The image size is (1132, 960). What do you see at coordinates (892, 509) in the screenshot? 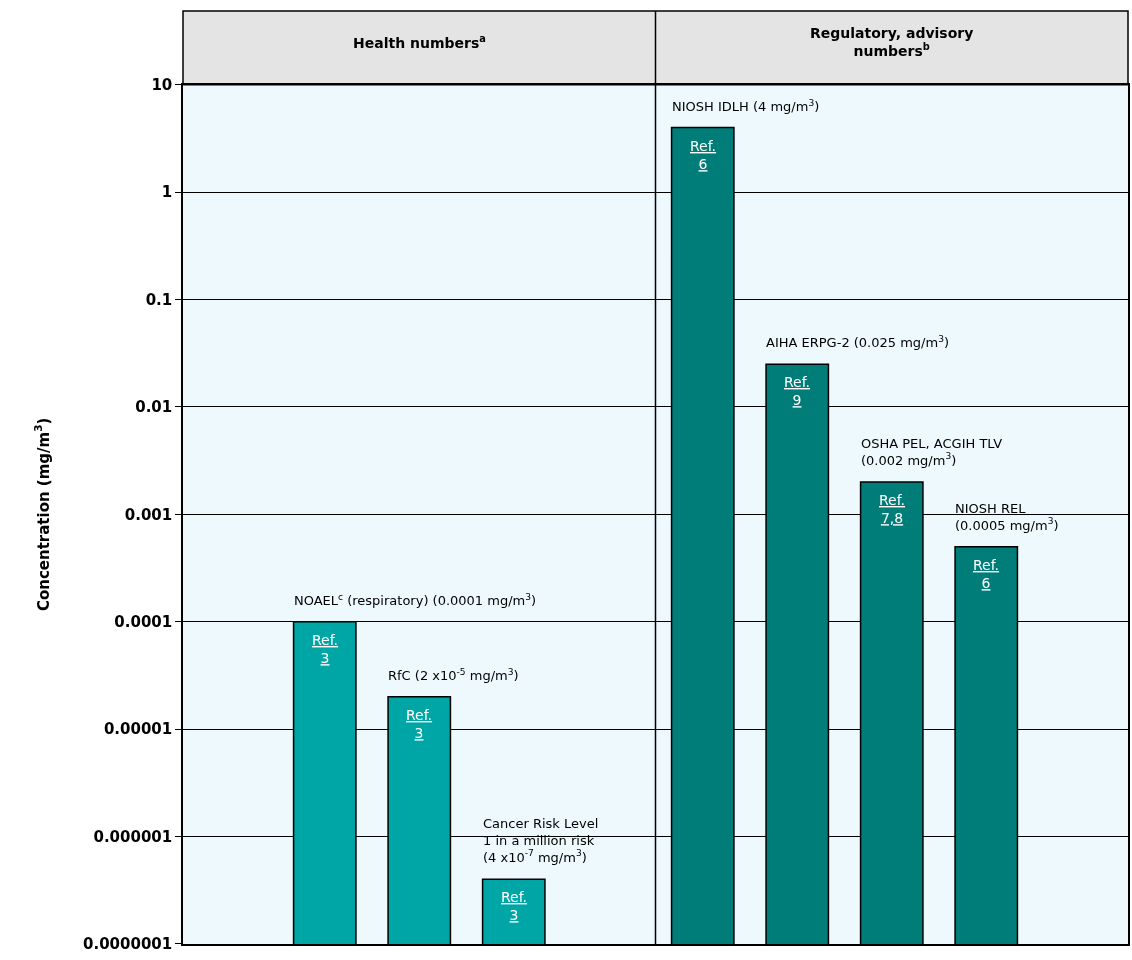
I see `annotation: Ref. 7,8` at bounding box center [892, 509].